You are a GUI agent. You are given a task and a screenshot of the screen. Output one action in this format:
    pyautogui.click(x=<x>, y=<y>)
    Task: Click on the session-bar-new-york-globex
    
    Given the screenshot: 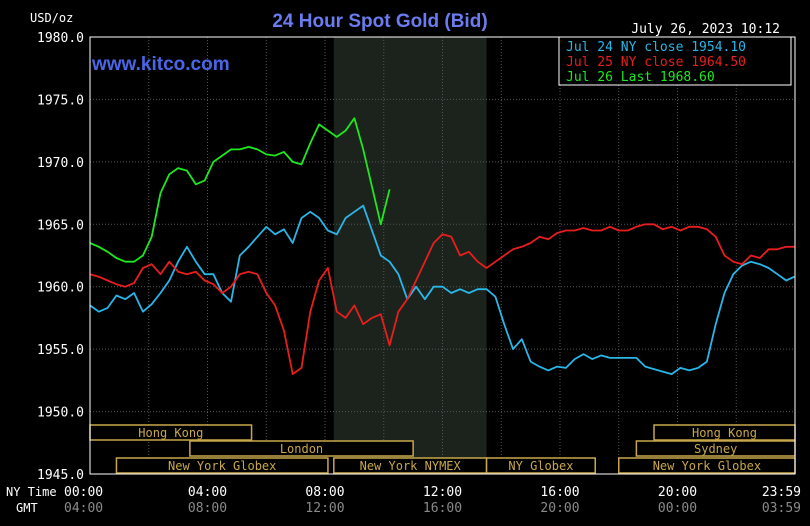 What is the action you would take?
    pyautogui.click(x=222, y=465)
    